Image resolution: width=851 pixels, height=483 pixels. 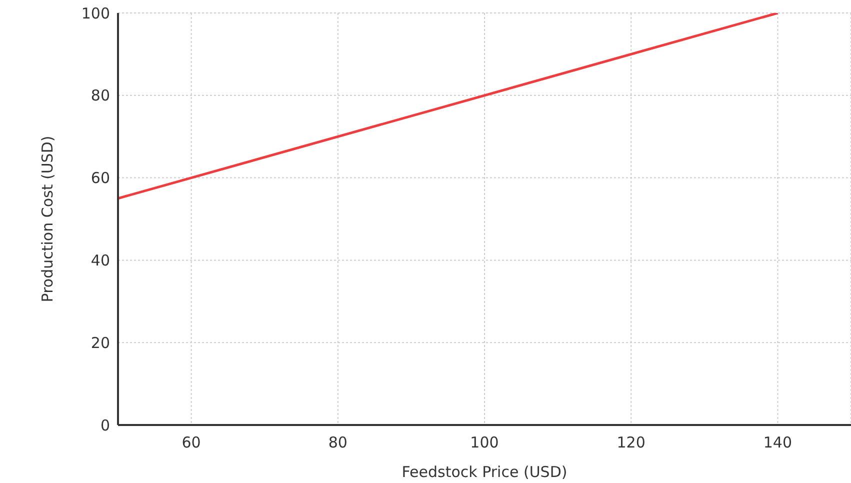 I want to click on x-axis-title: Feedstock Price (USD), so click(x=485, y=472).